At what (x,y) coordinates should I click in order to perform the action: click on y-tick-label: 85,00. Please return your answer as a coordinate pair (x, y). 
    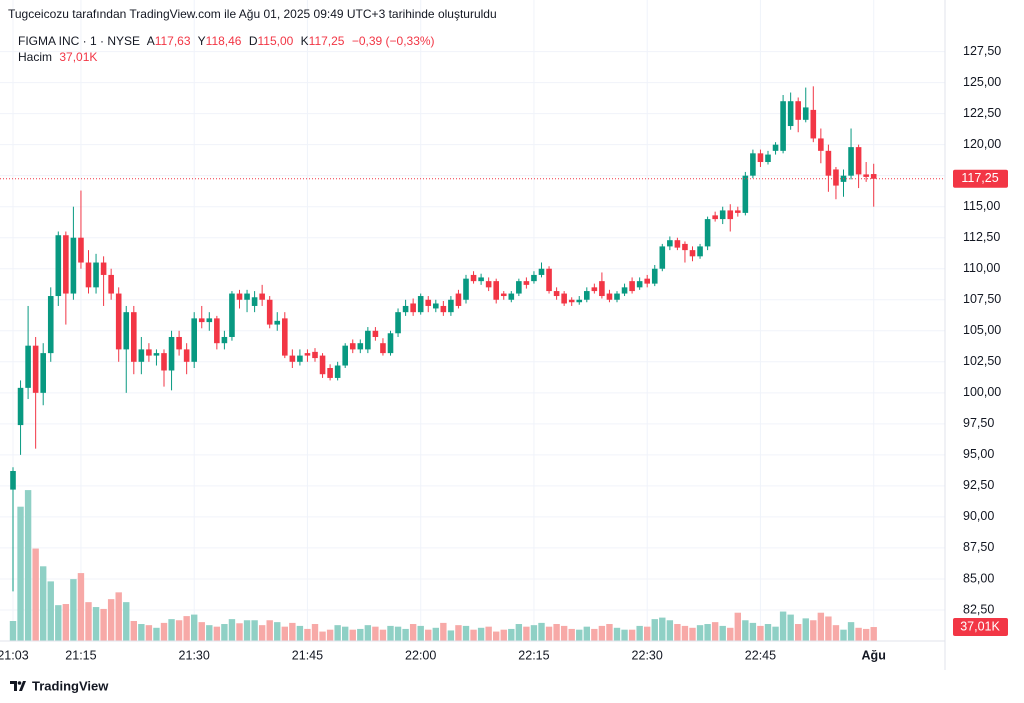
    Looking at the image, I should click on (978, 578).